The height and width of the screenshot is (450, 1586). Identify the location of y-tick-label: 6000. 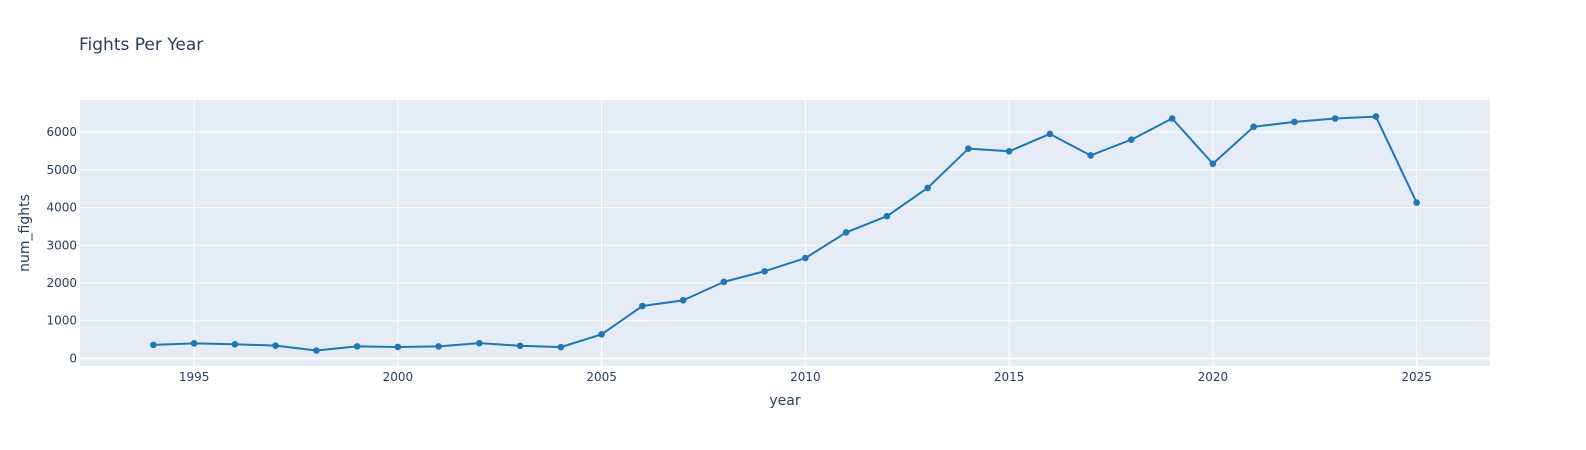
(61, 132).